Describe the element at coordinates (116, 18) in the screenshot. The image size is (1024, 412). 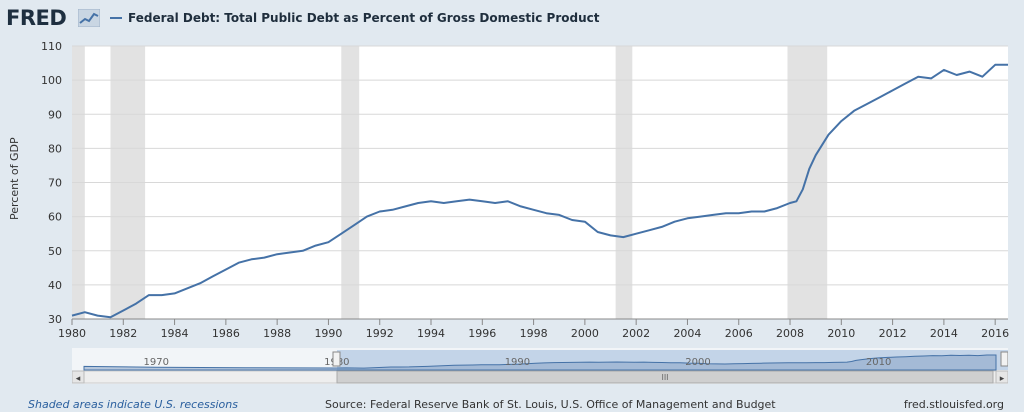
I see `legend-swatch` at that location.